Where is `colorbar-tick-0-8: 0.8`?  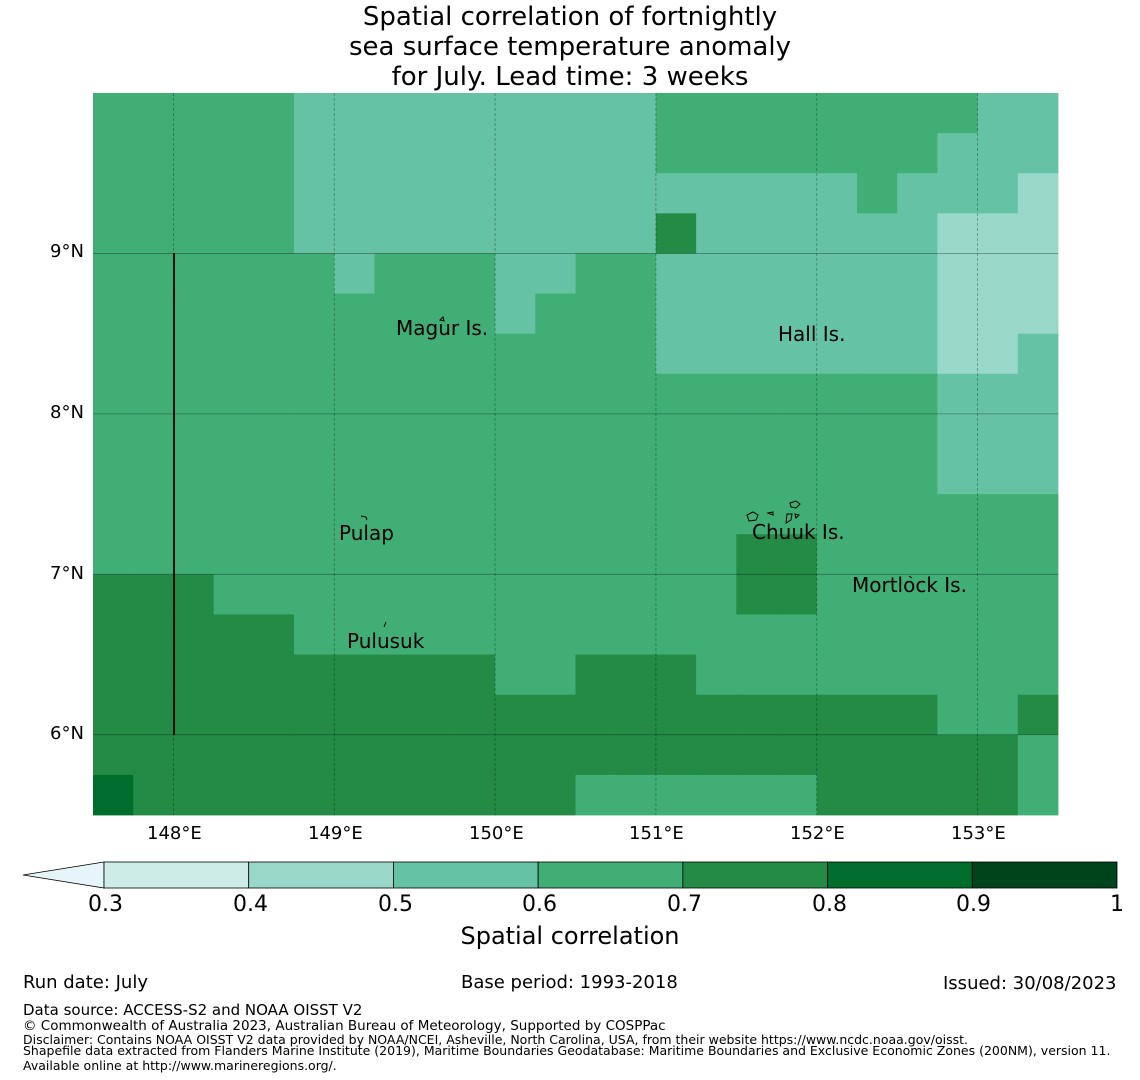
colorbar-tick-0-8: 0.8 is located at coordinates (829, 904).